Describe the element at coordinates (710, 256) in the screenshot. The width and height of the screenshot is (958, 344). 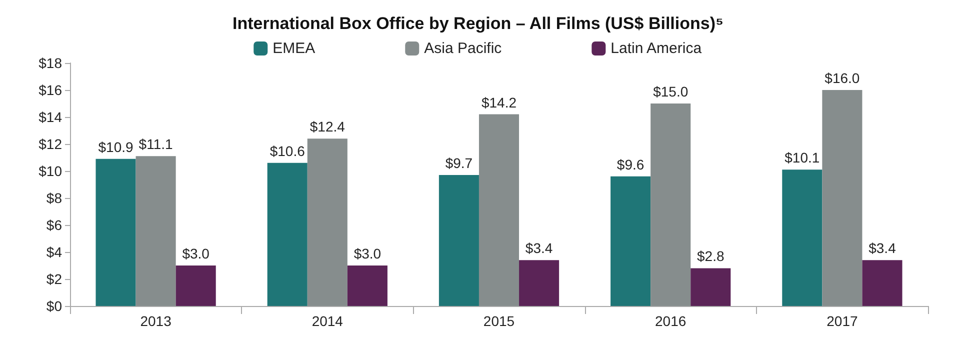
I see `data-label: $2.8` at that location.